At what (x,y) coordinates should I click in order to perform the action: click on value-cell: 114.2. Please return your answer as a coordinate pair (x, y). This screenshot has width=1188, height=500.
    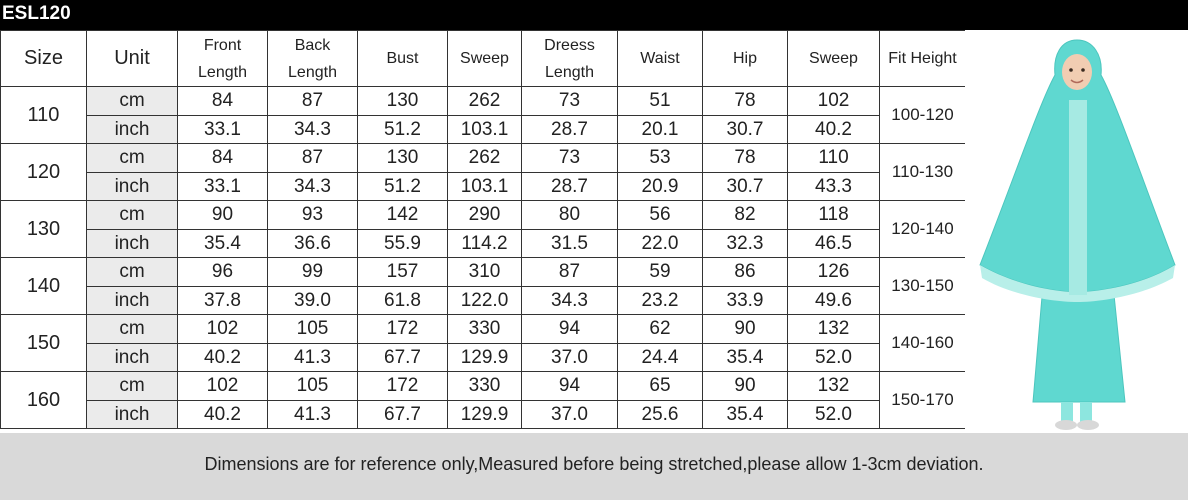
    Looking at the image, I should click on (484, 243).